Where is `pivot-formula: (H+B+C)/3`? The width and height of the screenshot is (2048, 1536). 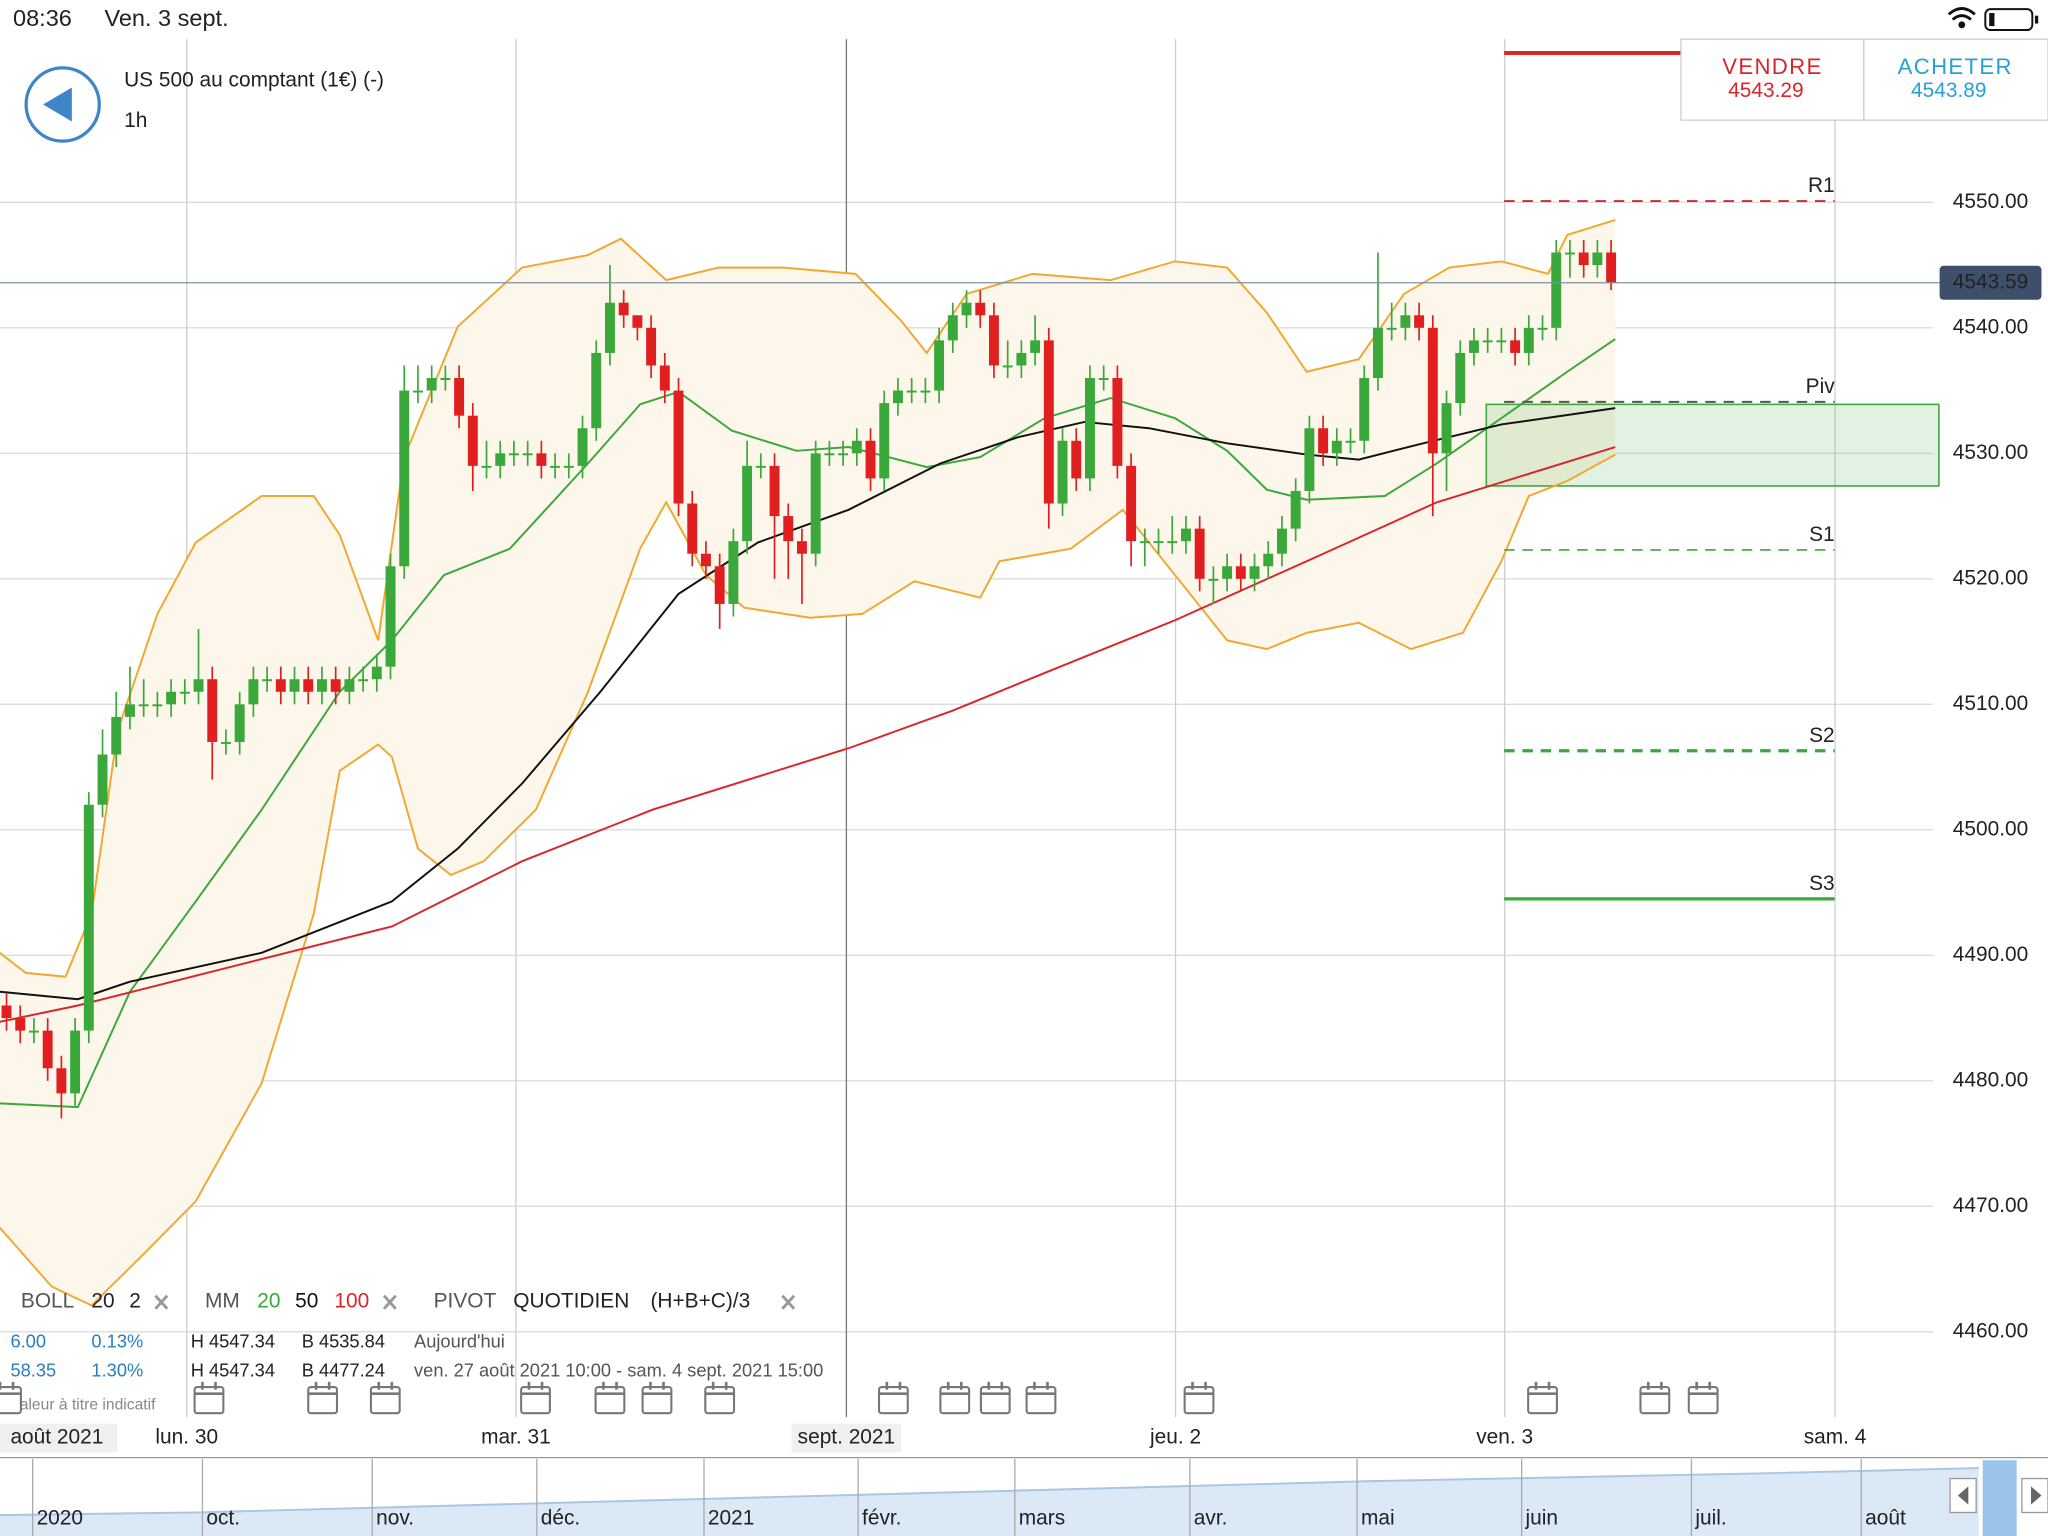
pivot-formula: (H+B+C)/3 is located at coordinates (700, 1301).